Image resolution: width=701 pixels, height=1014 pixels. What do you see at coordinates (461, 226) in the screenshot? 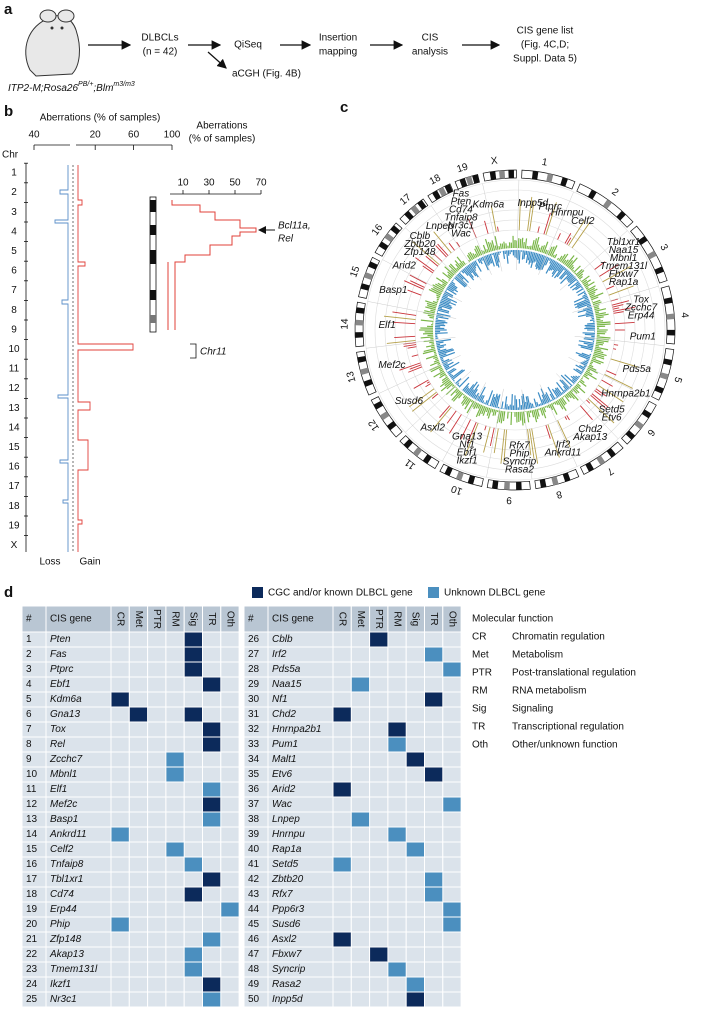
I see `gene-label: Nr3c1` at bounding box center [461, 226].